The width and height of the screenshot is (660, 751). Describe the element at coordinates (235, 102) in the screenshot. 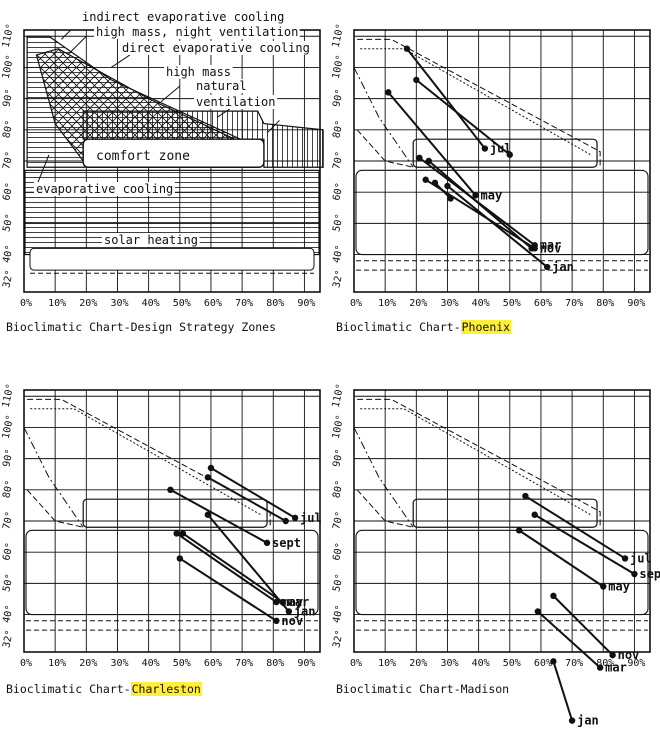

I see `zone-label-ventilation: ventilation` at that location.